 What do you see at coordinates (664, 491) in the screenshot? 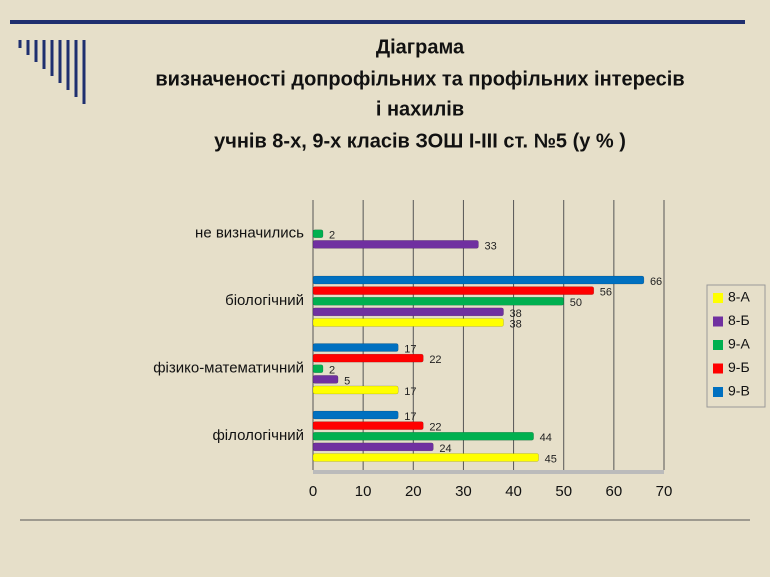
I see `x-tick-label: 70` at bounding box center [664, 491].